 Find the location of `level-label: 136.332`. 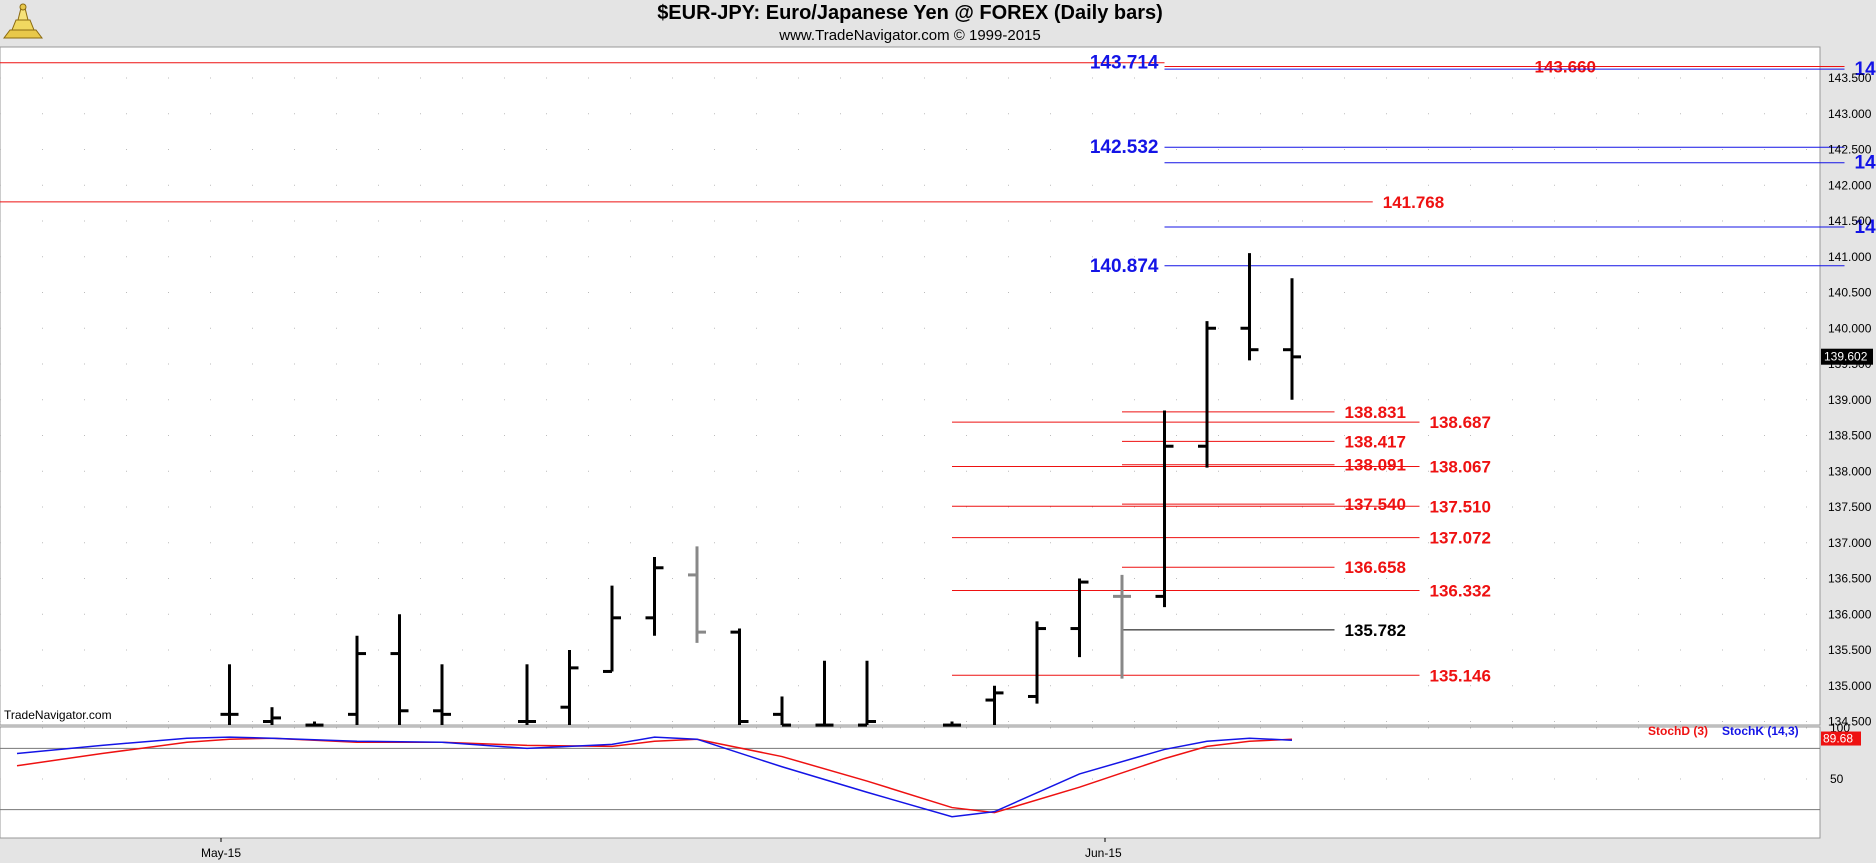

level-label: 136.332 is located at coordinates (1460, 591).